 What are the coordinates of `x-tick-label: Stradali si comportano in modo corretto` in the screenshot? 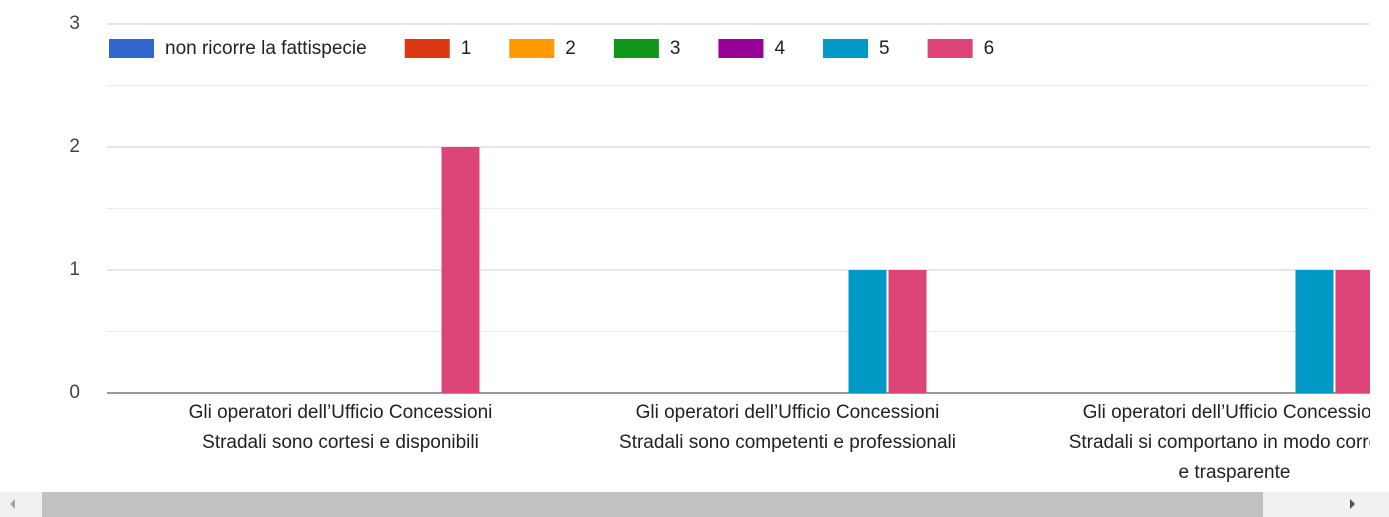 It's located at (1229, 442).